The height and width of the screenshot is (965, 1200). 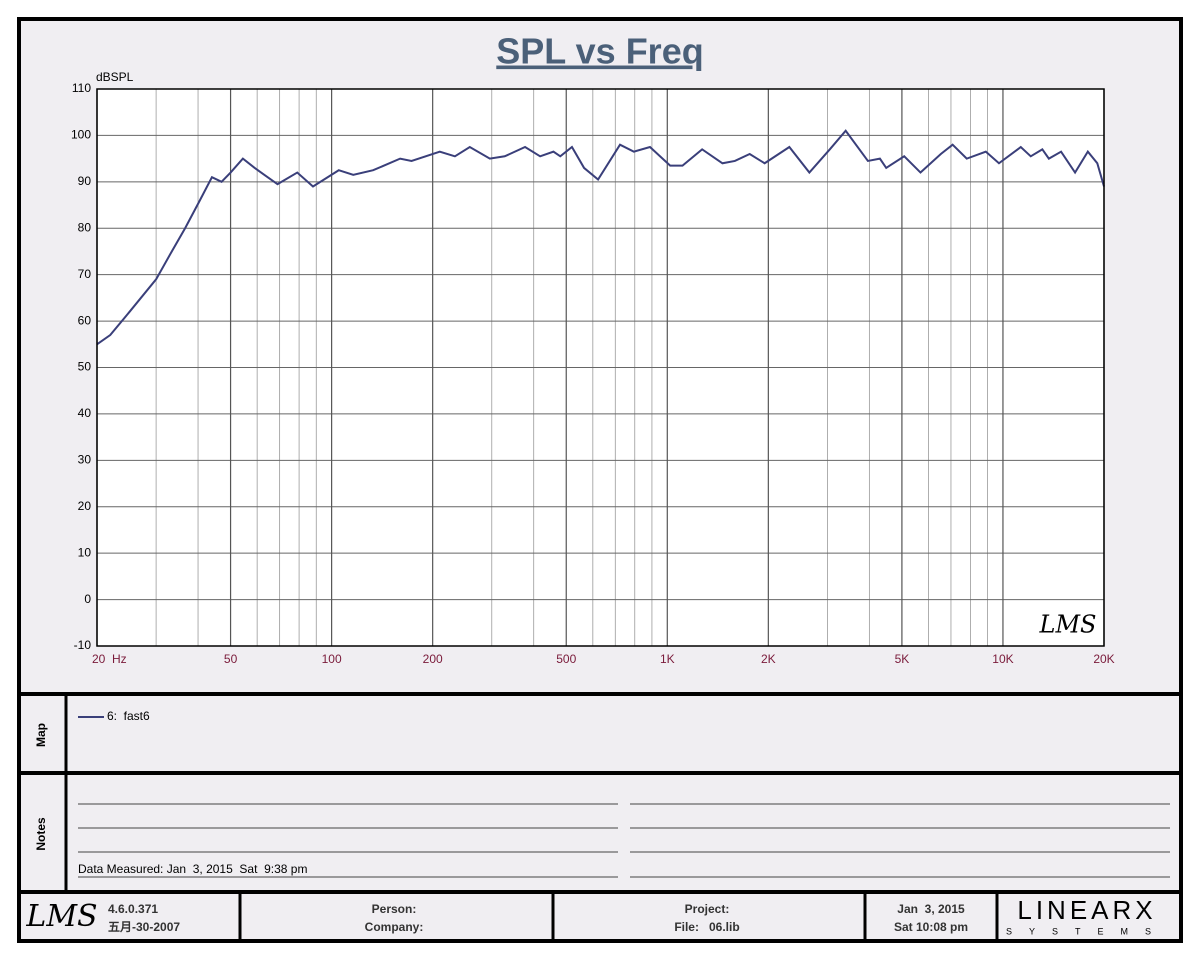 What do you see at coordinates (599, 51) in the screenshot?
I see `chart-title: SPL vs Freq` at bounding box center [599, 51].